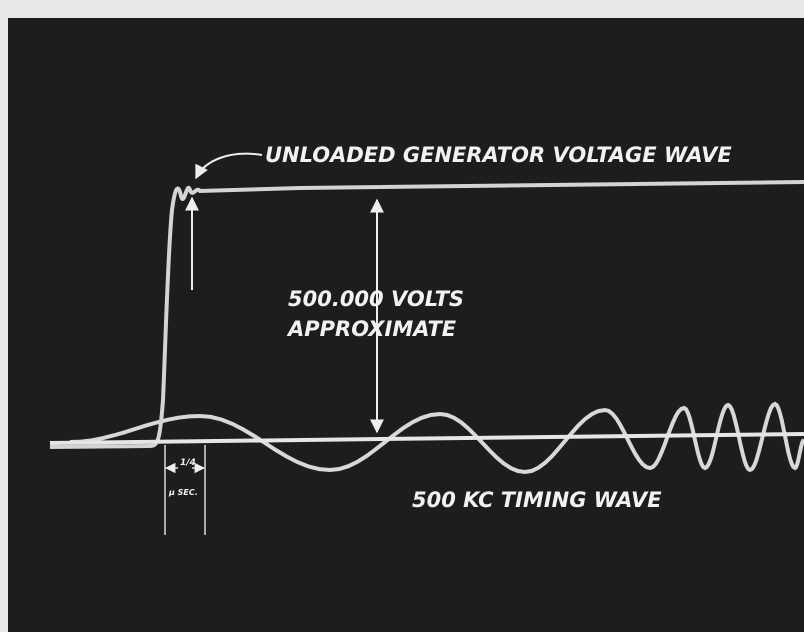  Describe the element at coordinates (426, 438) in the screenshot. I see `baseline` at that location.